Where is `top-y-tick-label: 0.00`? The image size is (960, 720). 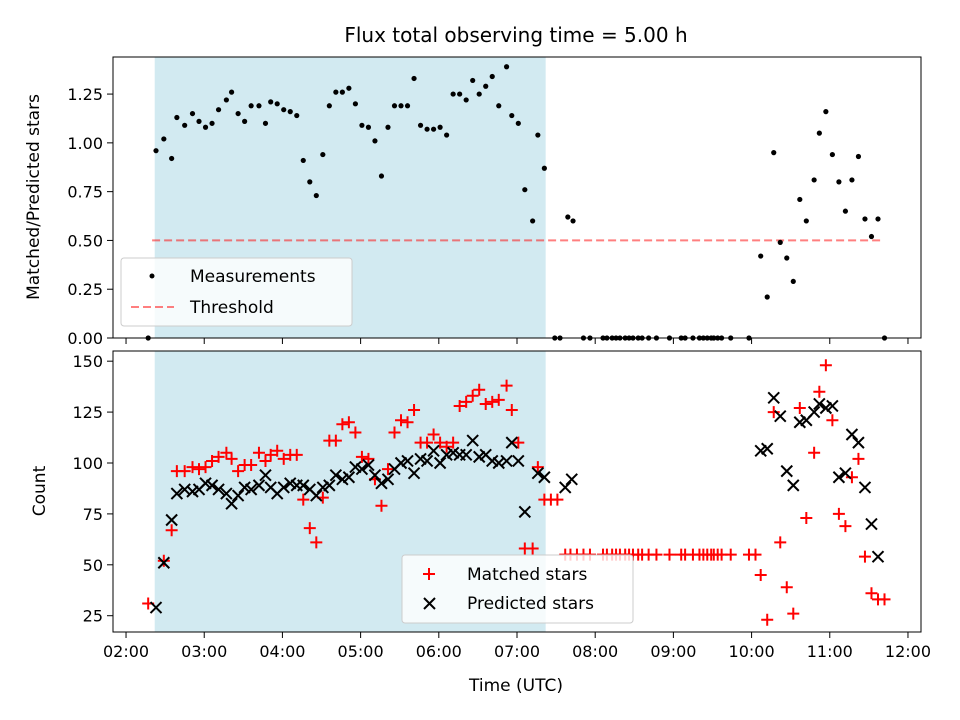 top-y-tick-label: 0.00 is located at coordinates (85, 338).